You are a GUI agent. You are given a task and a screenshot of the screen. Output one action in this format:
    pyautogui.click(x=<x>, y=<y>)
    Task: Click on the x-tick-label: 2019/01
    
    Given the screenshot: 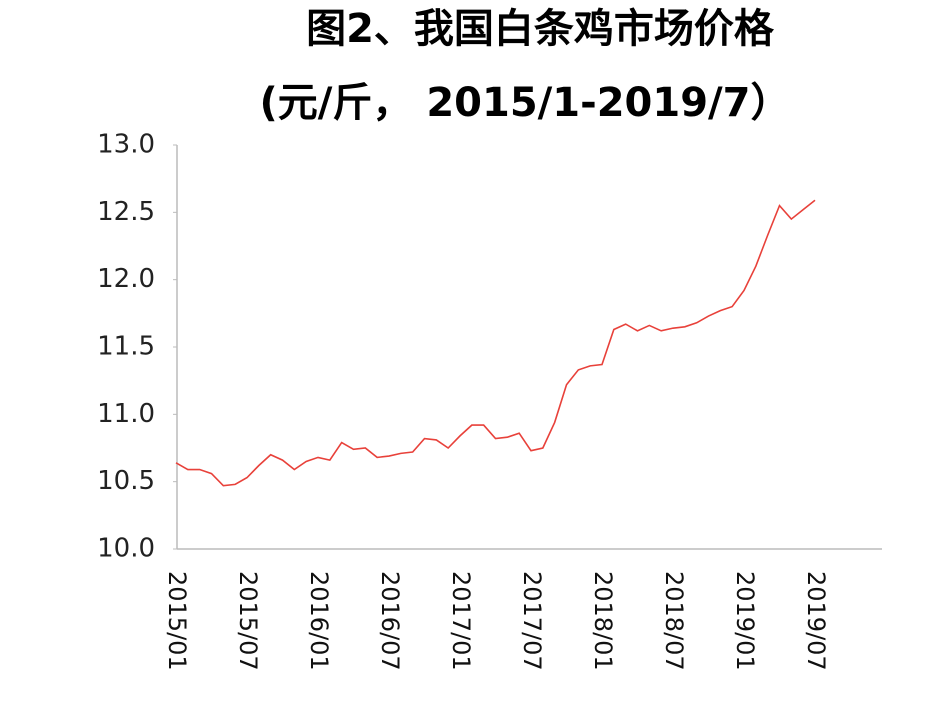 What is the action you would take?
    pyautogui.click(x=745, y=621)
    